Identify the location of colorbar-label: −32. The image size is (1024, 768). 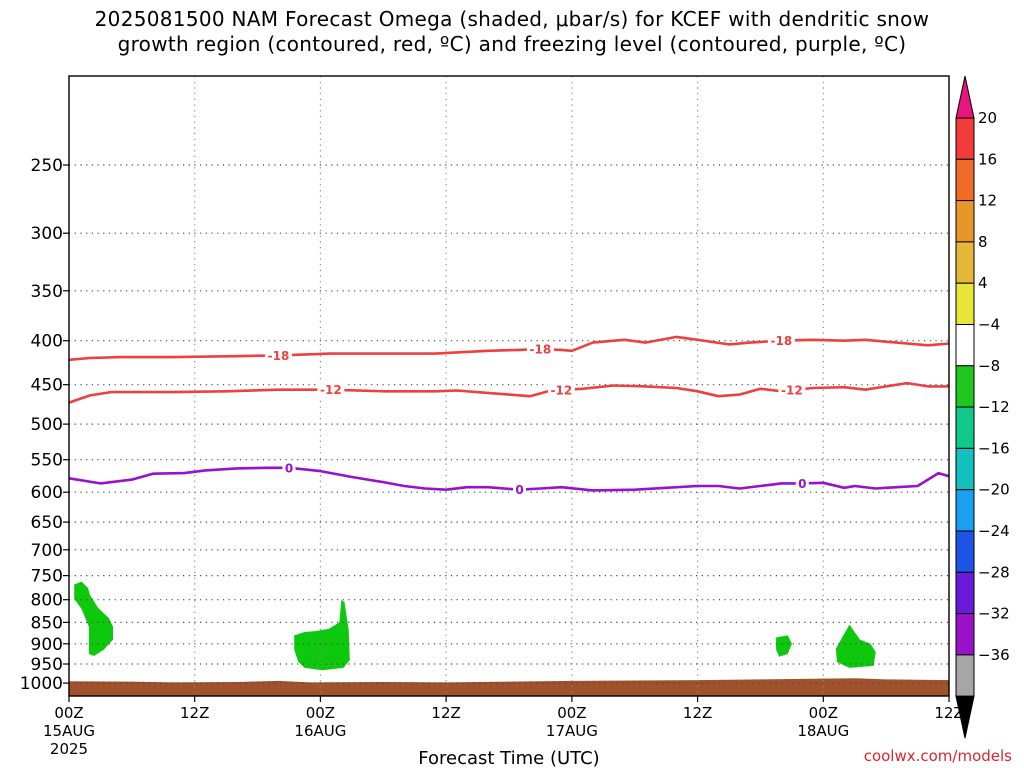
(994, 614).